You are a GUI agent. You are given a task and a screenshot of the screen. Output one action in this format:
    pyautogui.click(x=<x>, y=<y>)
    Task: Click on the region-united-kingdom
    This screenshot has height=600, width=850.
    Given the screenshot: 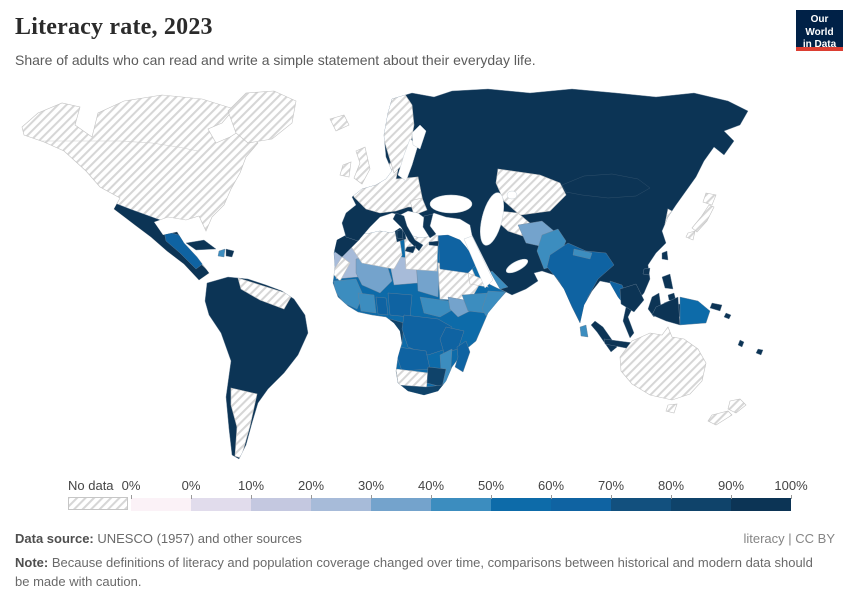 What is the action you would take?
    pyautogui.click(x=362, y=165)
    